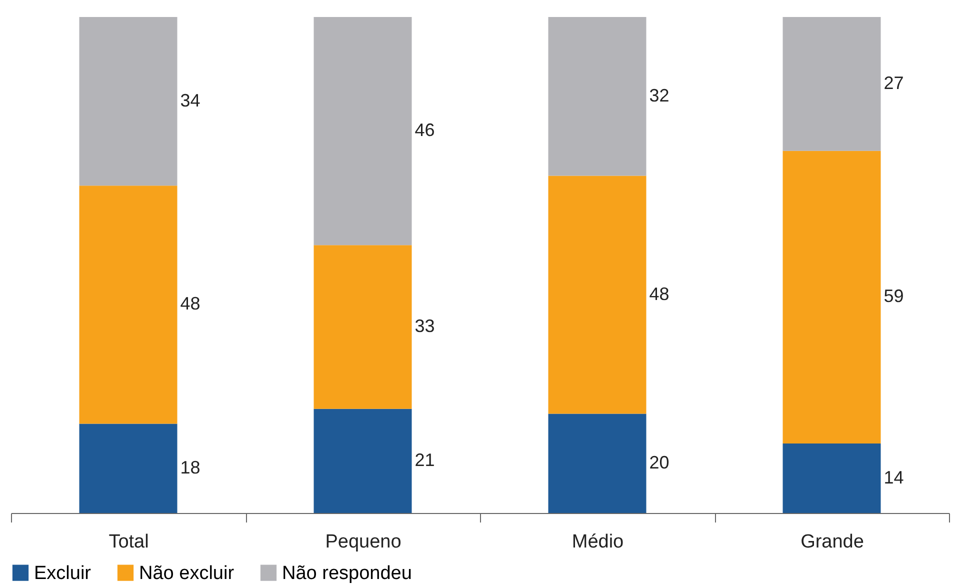 The width and height of the screenshot is (955, 585). I want to click on data-label: 46, so click(424, 130).